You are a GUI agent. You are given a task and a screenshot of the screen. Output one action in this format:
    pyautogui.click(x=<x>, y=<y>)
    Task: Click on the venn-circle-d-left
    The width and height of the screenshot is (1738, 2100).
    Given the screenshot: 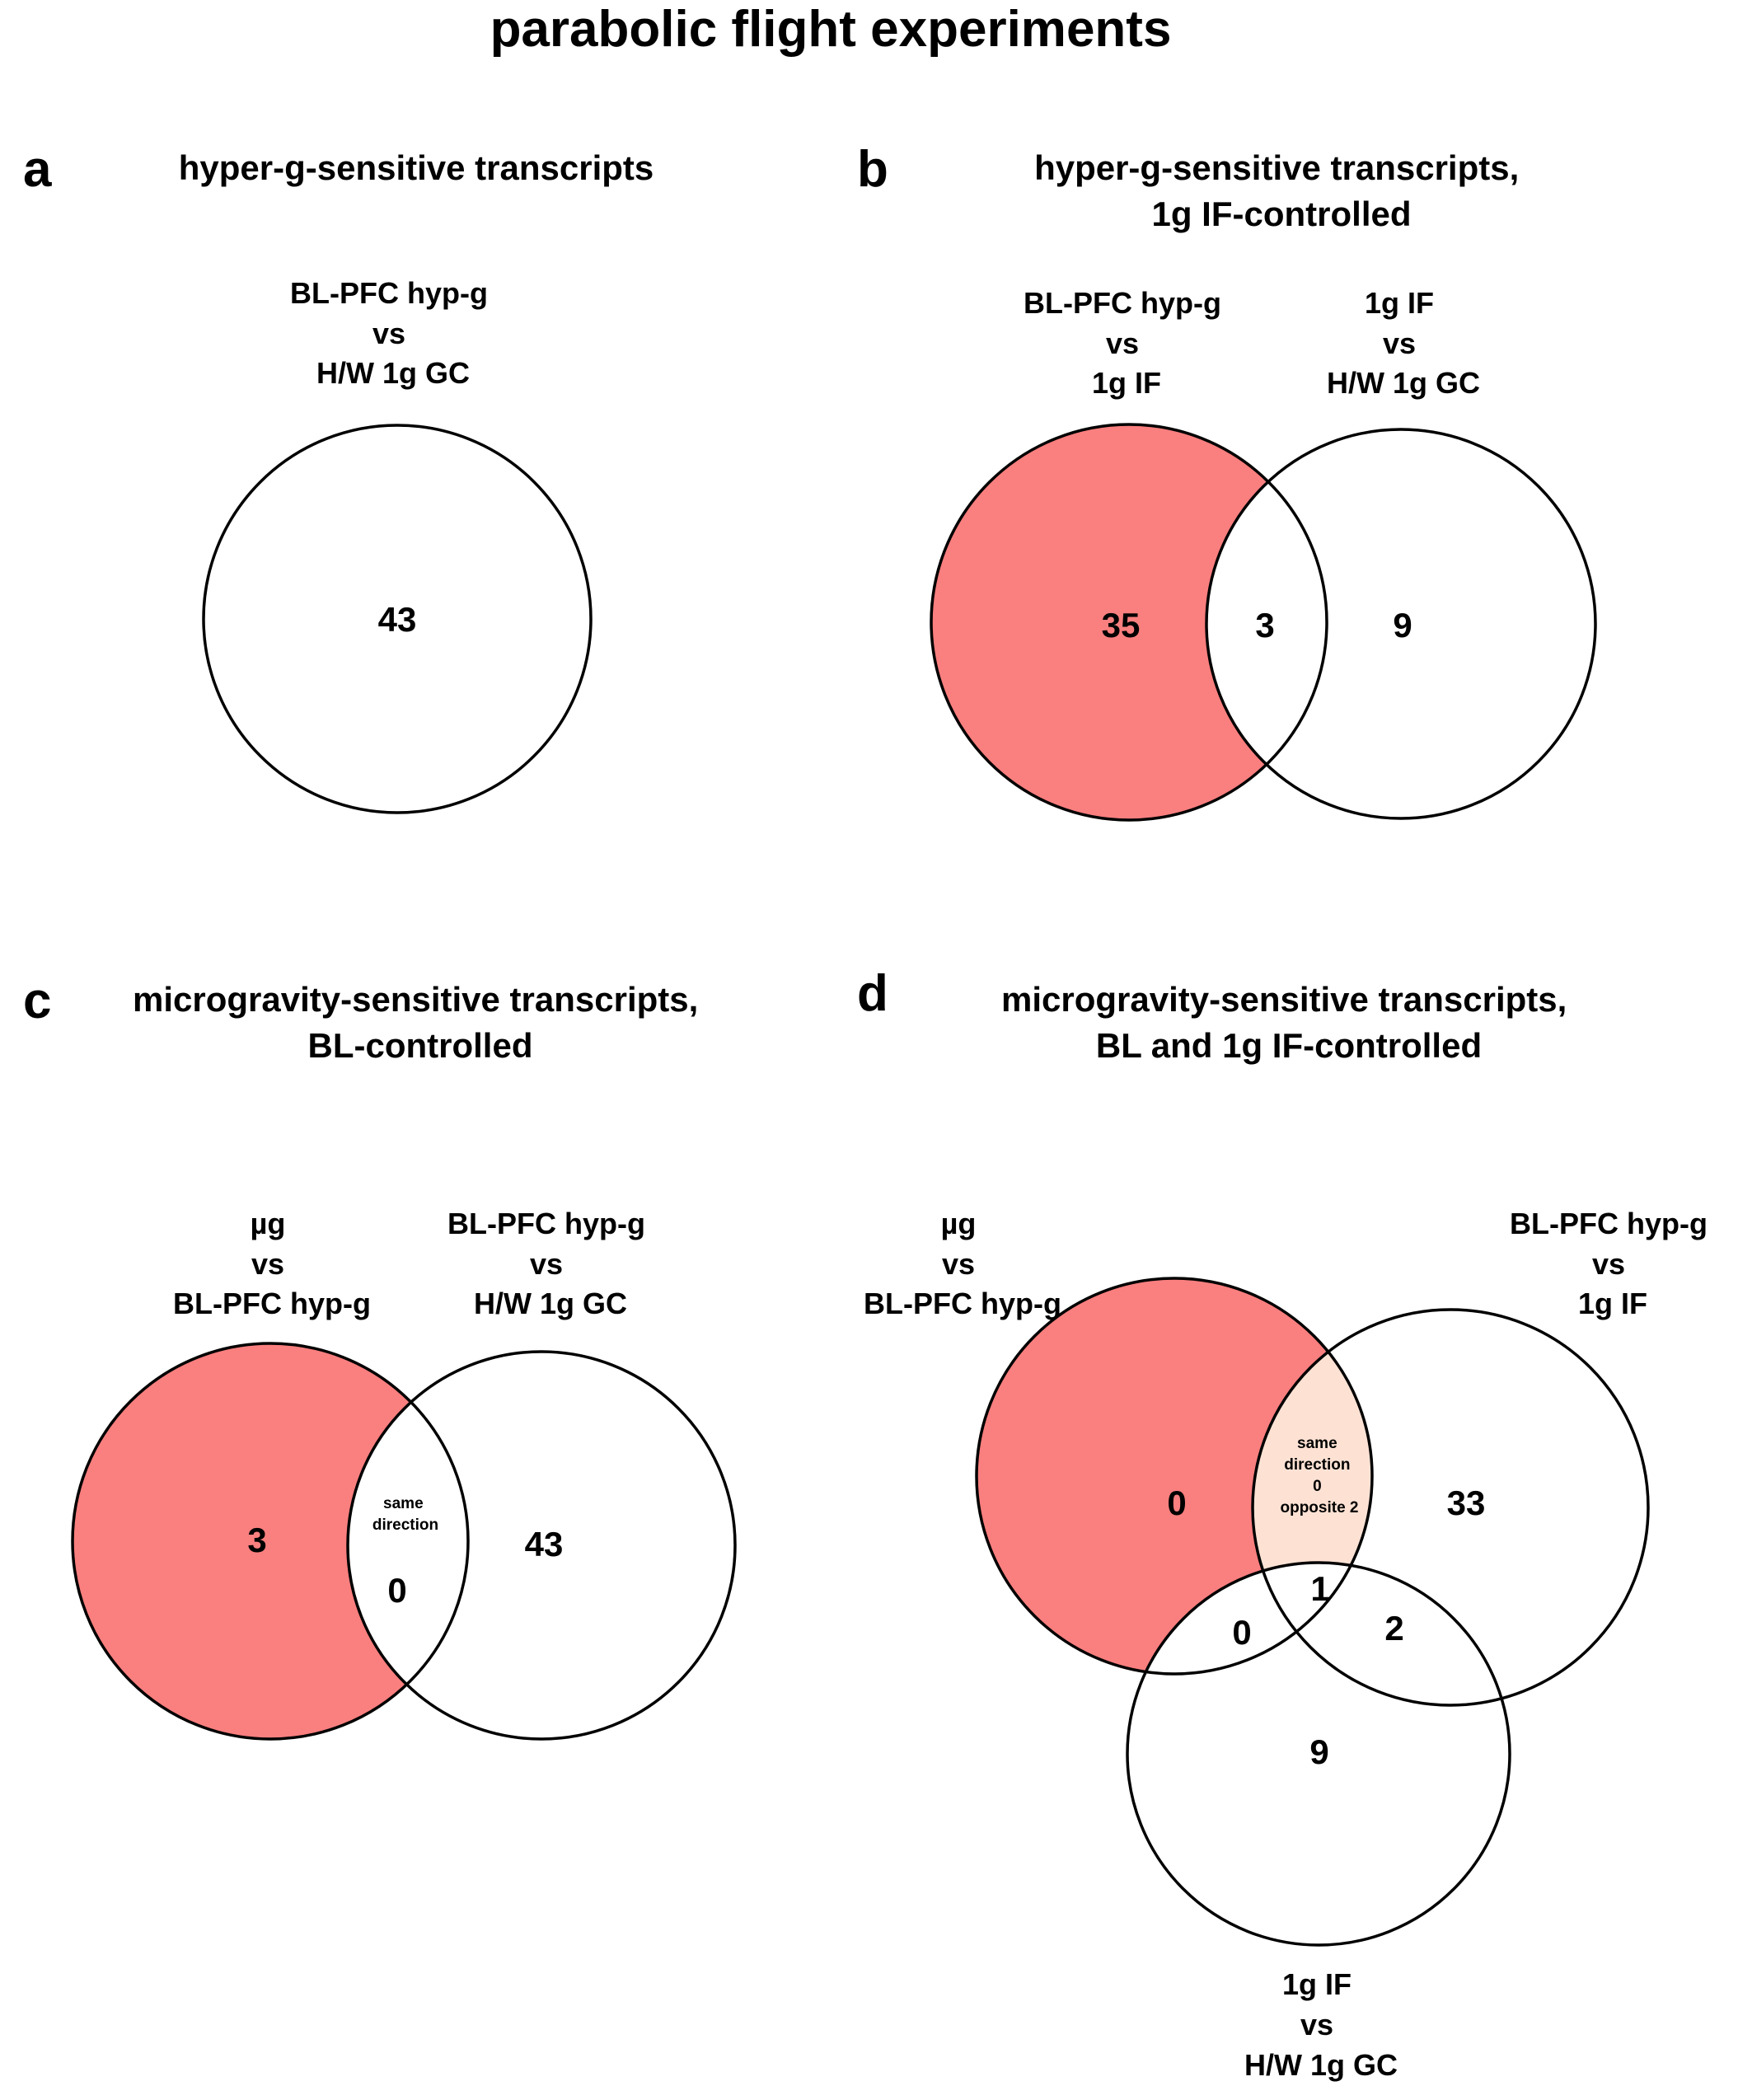 What is the action you would take?
    pyautogui.click(x=1175, y=1476)
    